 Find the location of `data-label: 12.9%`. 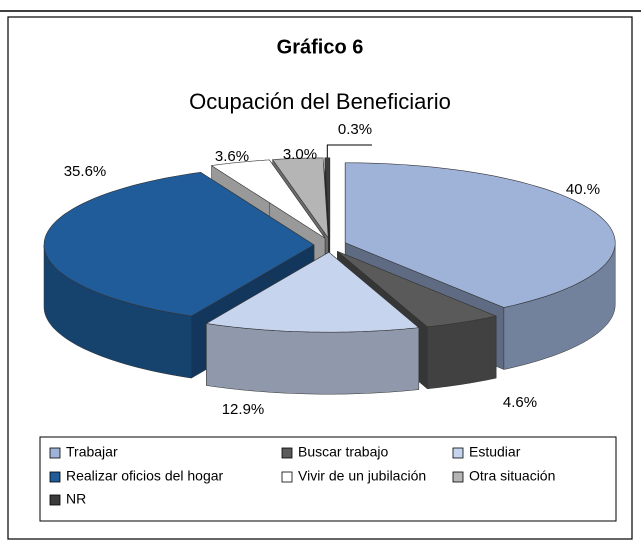

data-label: 12.9% is located at coordinates (243, 409).